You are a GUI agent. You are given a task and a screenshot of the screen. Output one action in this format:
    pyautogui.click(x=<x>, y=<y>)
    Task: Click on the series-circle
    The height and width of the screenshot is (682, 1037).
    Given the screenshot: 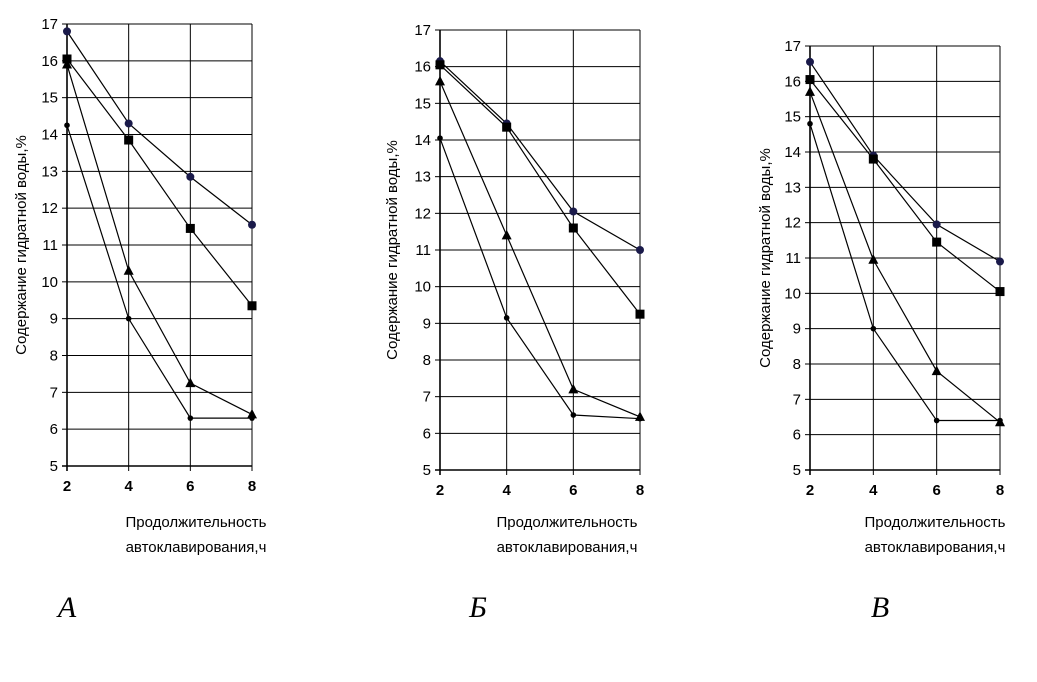 What is the action you would take?
    pyautogui.click(x=159, y=128)
    